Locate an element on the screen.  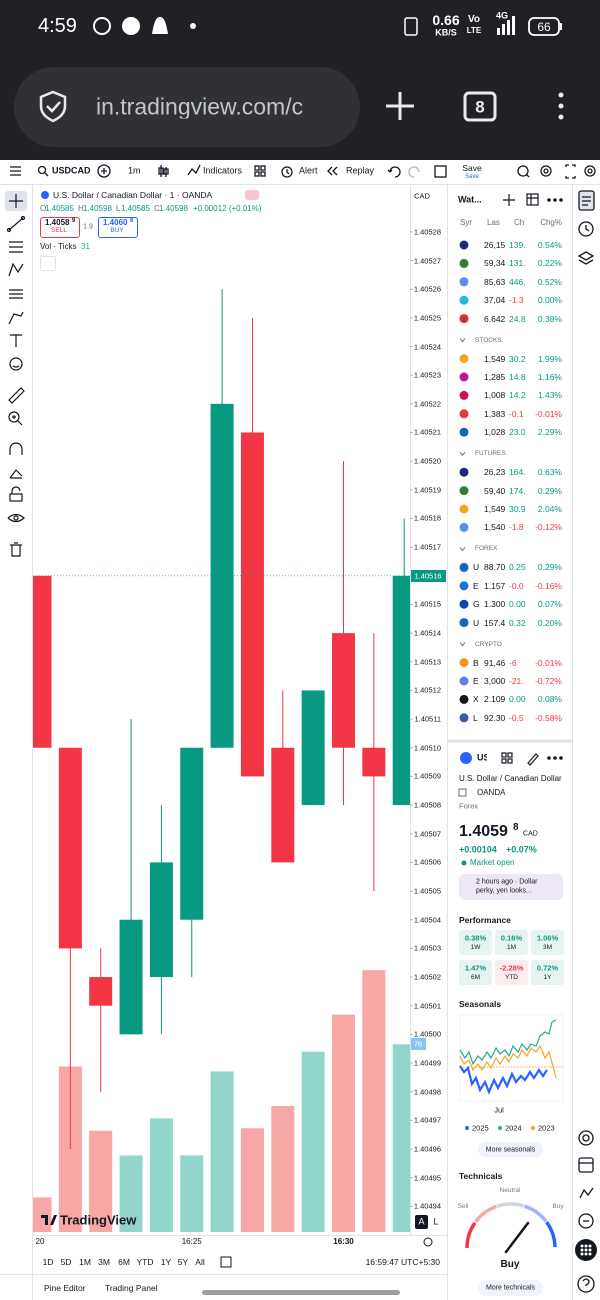
range-button: 5D is located at coordinates (66, 1261).